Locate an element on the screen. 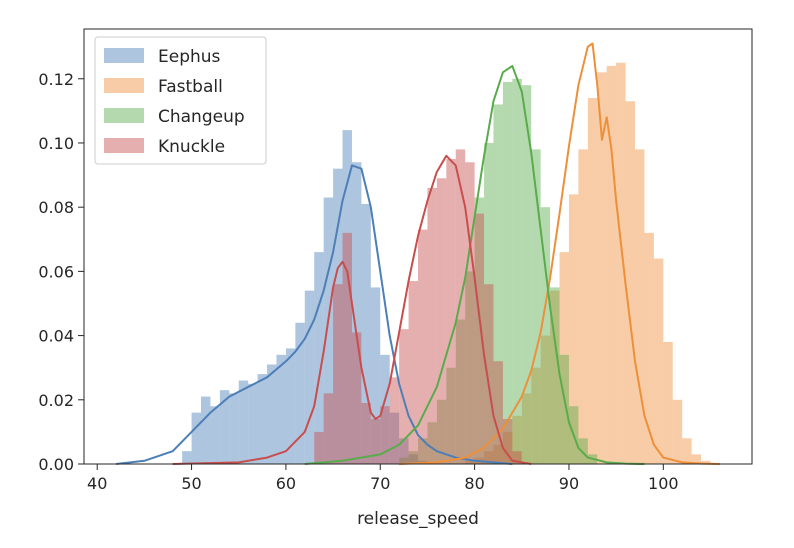  legend-box is located at coordinates (180, 100).